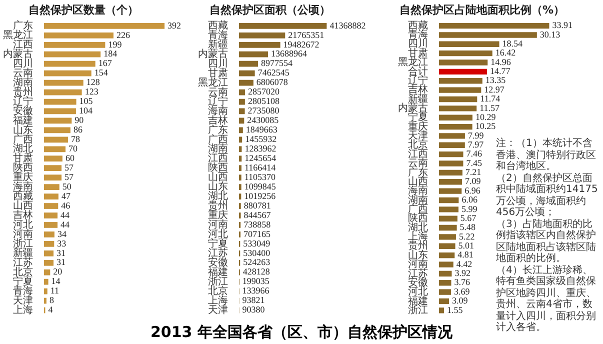 Image resolution: width=603 pixels, height=344 pixels. I want to click on y-tick-label: 青海, so click(23, 290).